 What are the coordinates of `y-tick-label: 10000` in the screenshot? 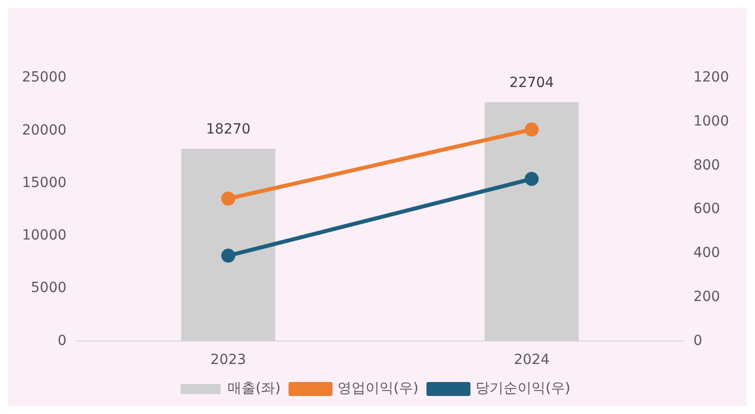 It's located at (44, 236).